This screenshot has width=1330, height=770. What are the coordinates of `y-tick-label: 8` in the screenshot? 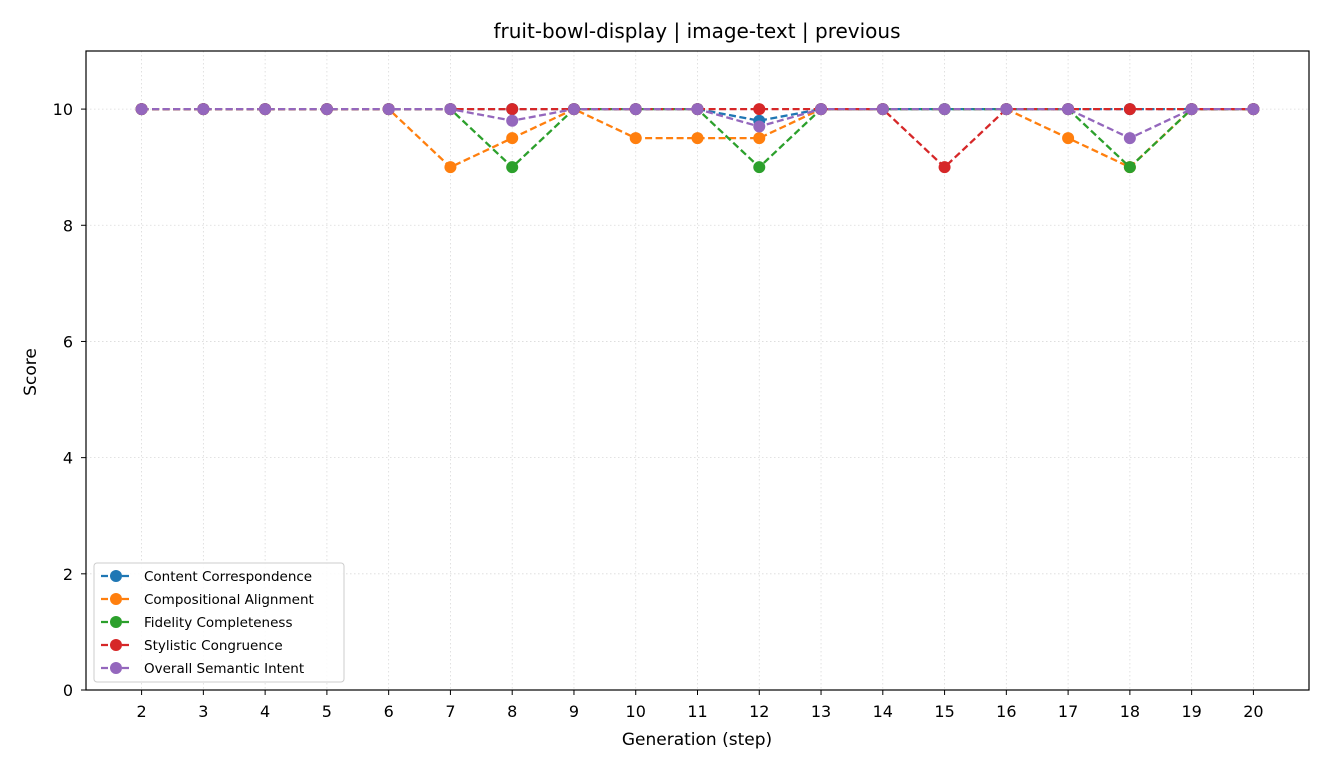 It's located at (68, 225).